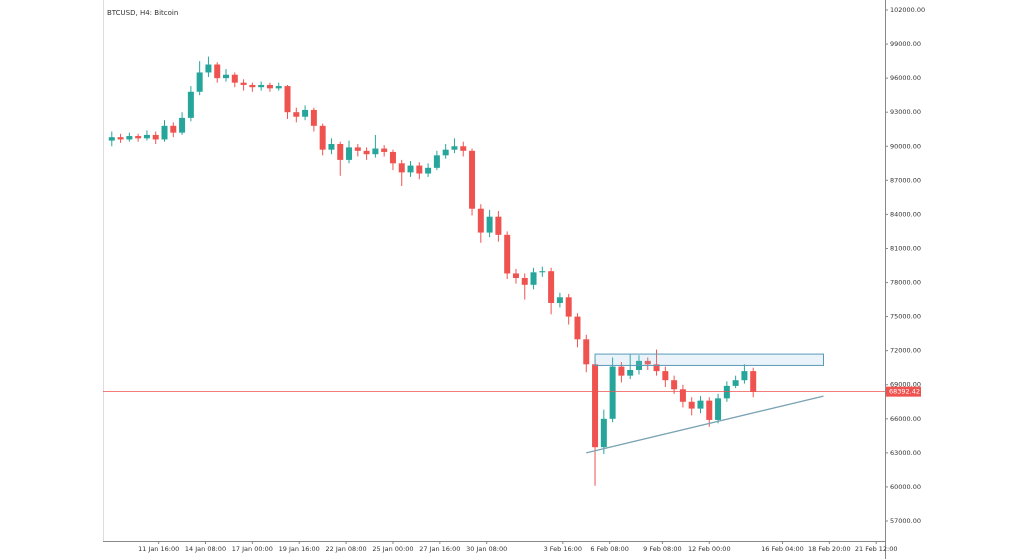 This screenshot has width=1024, height=559. Describe the element at coordinates (158, 549) in the screenshot. I see `x-tick-label: 11 Jan 16:00` at that location.